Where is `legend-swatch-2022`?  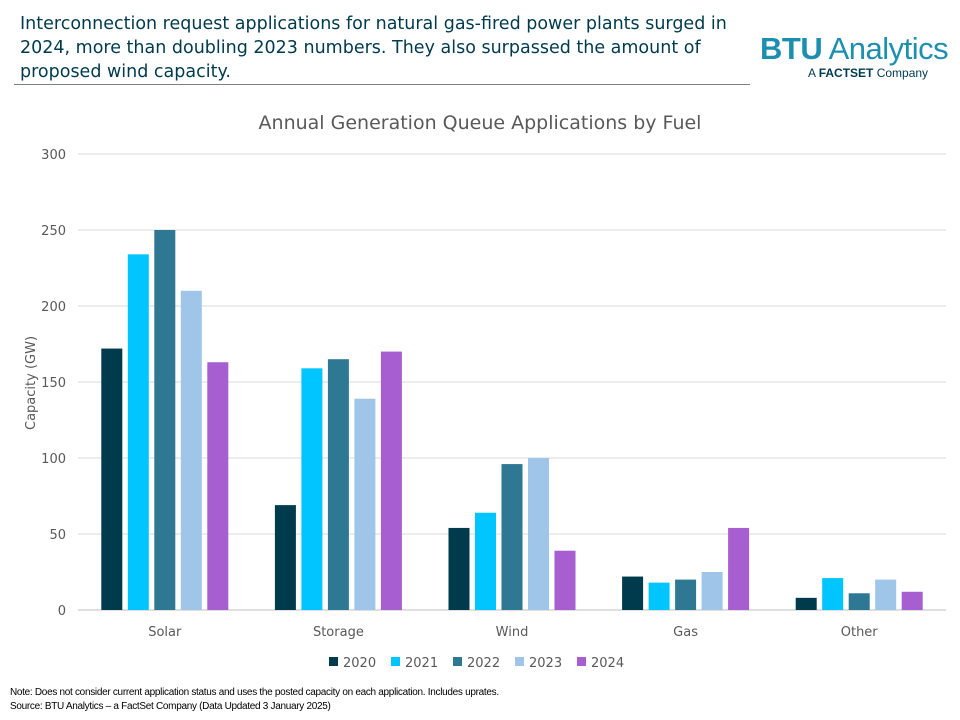
legend-swatch-2022 is located at coordinates (457, 661).